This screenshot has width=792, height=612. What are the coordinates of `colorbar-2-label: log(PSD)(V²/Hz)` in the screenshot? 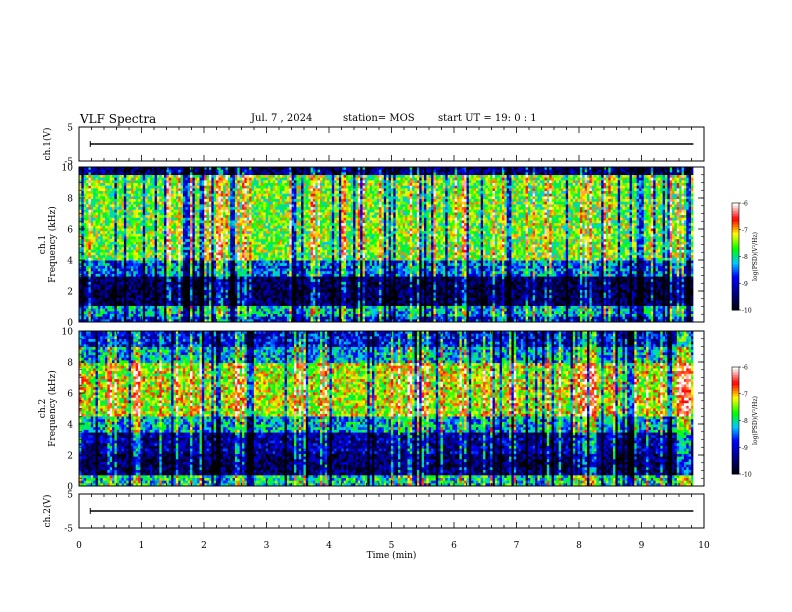 It's located at (755, 420).